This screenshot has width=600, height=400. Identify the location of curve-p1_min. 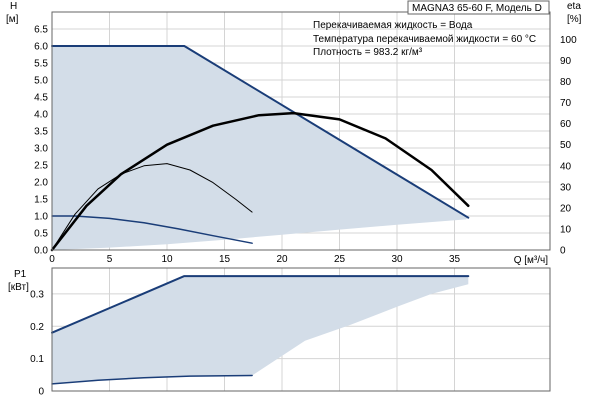
(152, 379).